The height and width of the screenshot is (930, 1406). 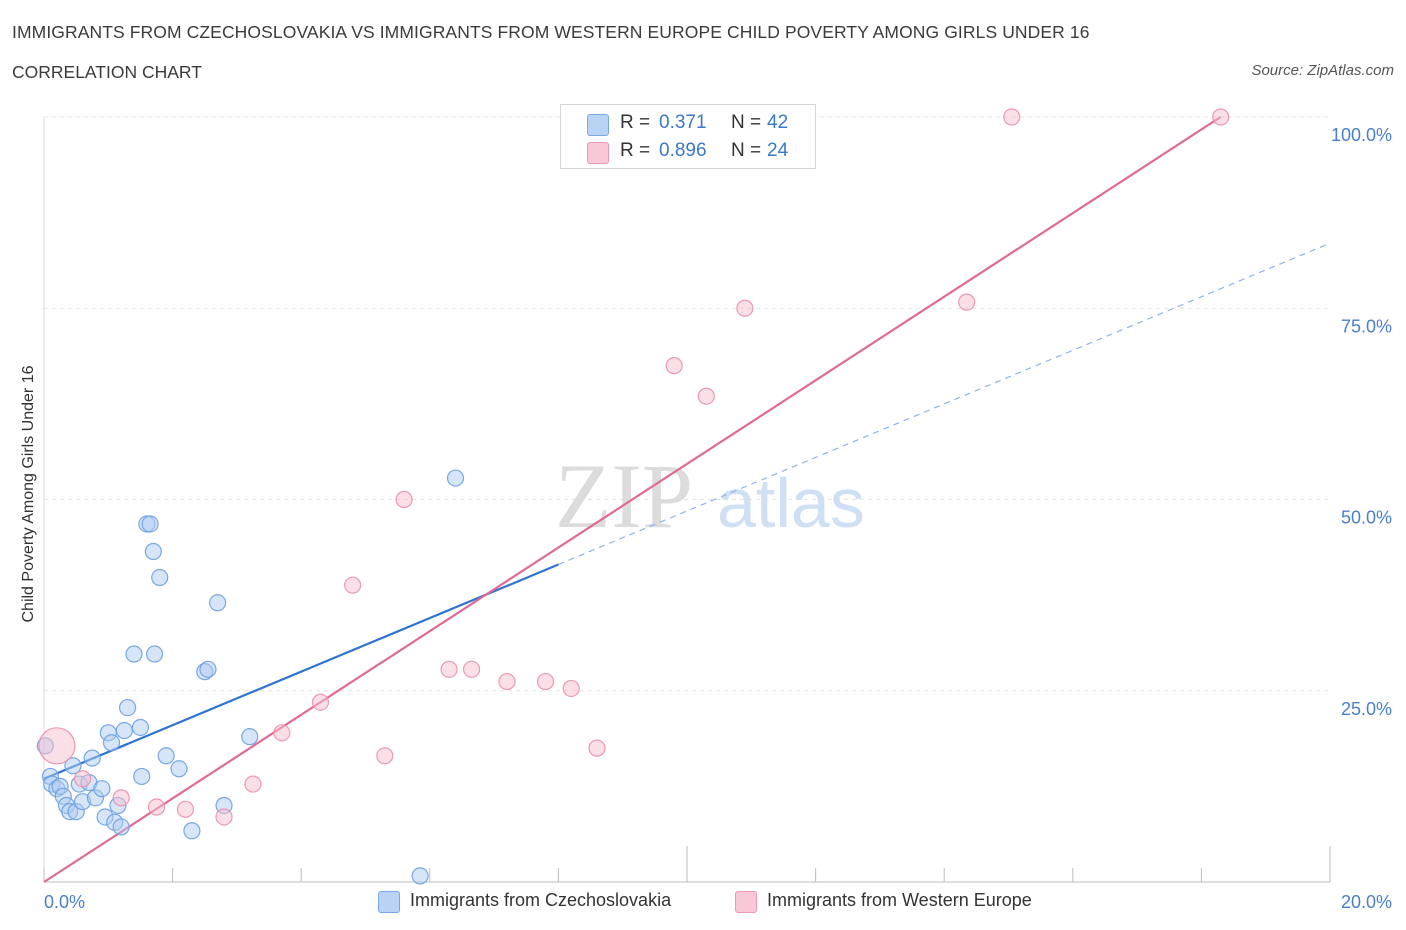 I want to click on trend-line-czechoslovakia, so click(x=301, y=671).